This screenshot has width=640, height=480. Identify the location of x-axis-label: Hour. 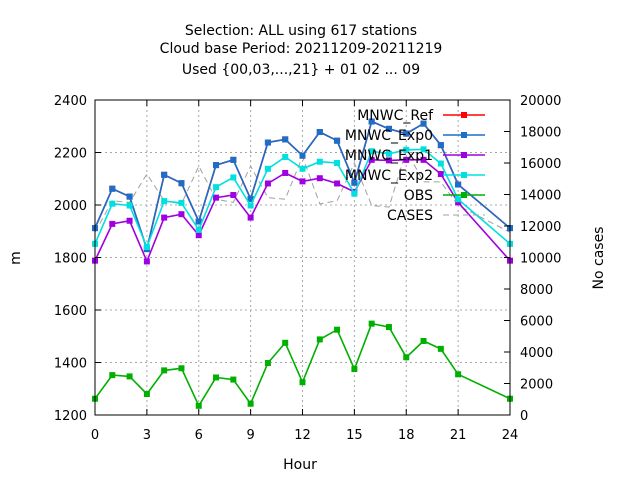
(300, 465).